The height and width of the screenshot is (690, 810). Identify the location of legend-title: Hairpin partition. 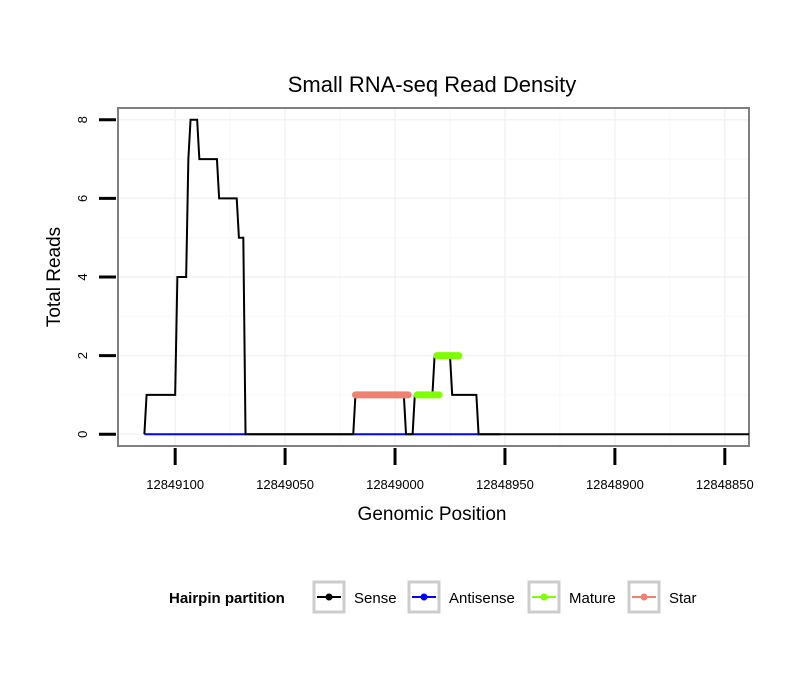
(227, 598).